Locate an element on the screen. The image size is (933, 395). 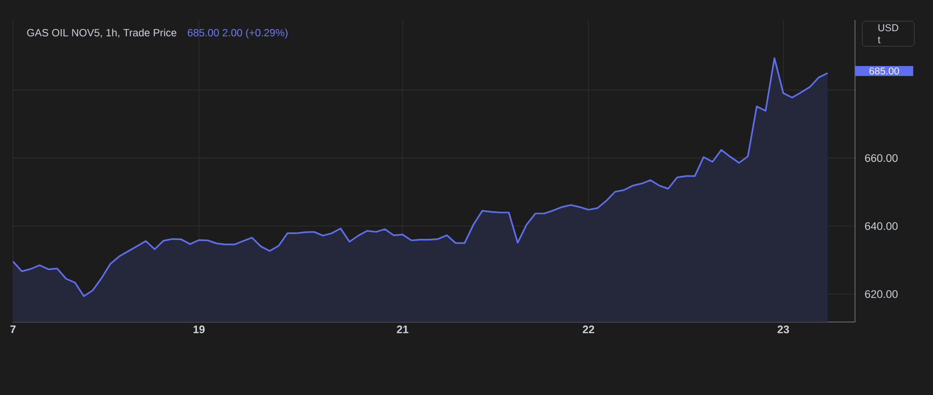
text: 685.00 2.00 (+0.29%) is located at coordinates (238, 33).